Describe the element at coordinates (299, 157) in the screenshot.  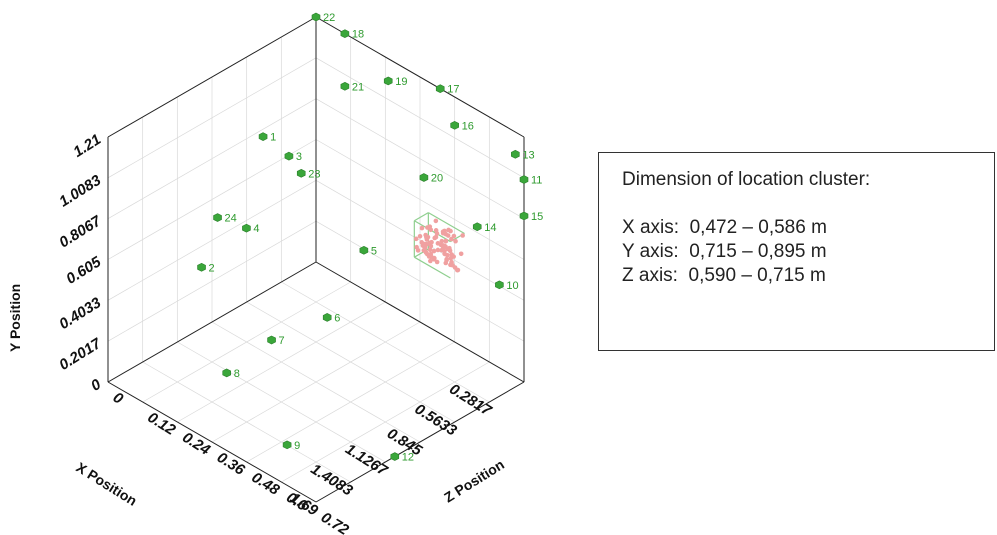
I see `node-label: 3` at that location.